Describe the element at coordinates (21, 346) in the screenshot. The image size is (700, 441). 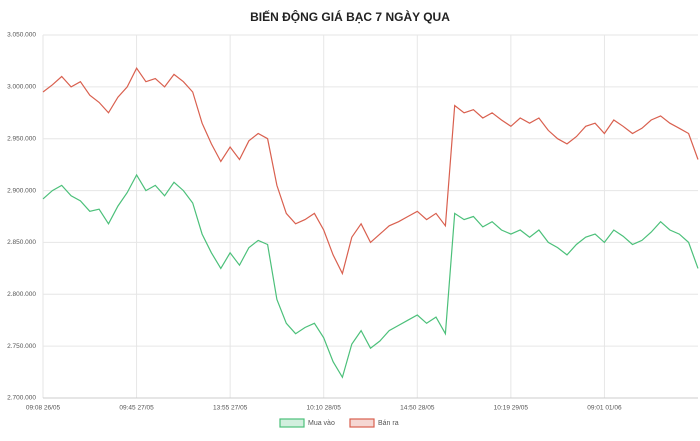
I see `y-tick-label: 2.750.000` at that location.